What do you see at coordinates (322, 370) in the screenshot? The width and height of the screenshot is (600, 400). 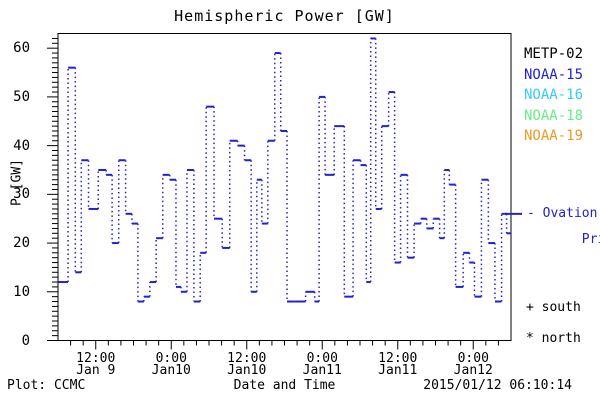 I see `x-tick-date-label-3: Jan11` at bounding box center [322, 370].